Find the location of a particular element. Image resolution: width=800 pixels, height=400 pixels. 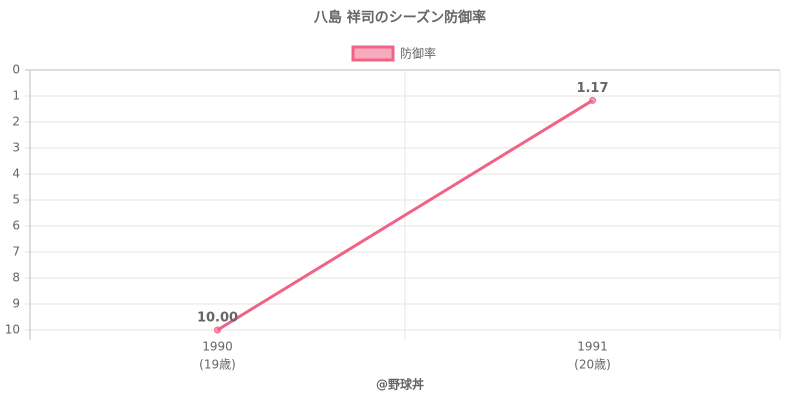

chart-title: 八島 祥司のシーズン防御率 is located at coordinates (399, 17).